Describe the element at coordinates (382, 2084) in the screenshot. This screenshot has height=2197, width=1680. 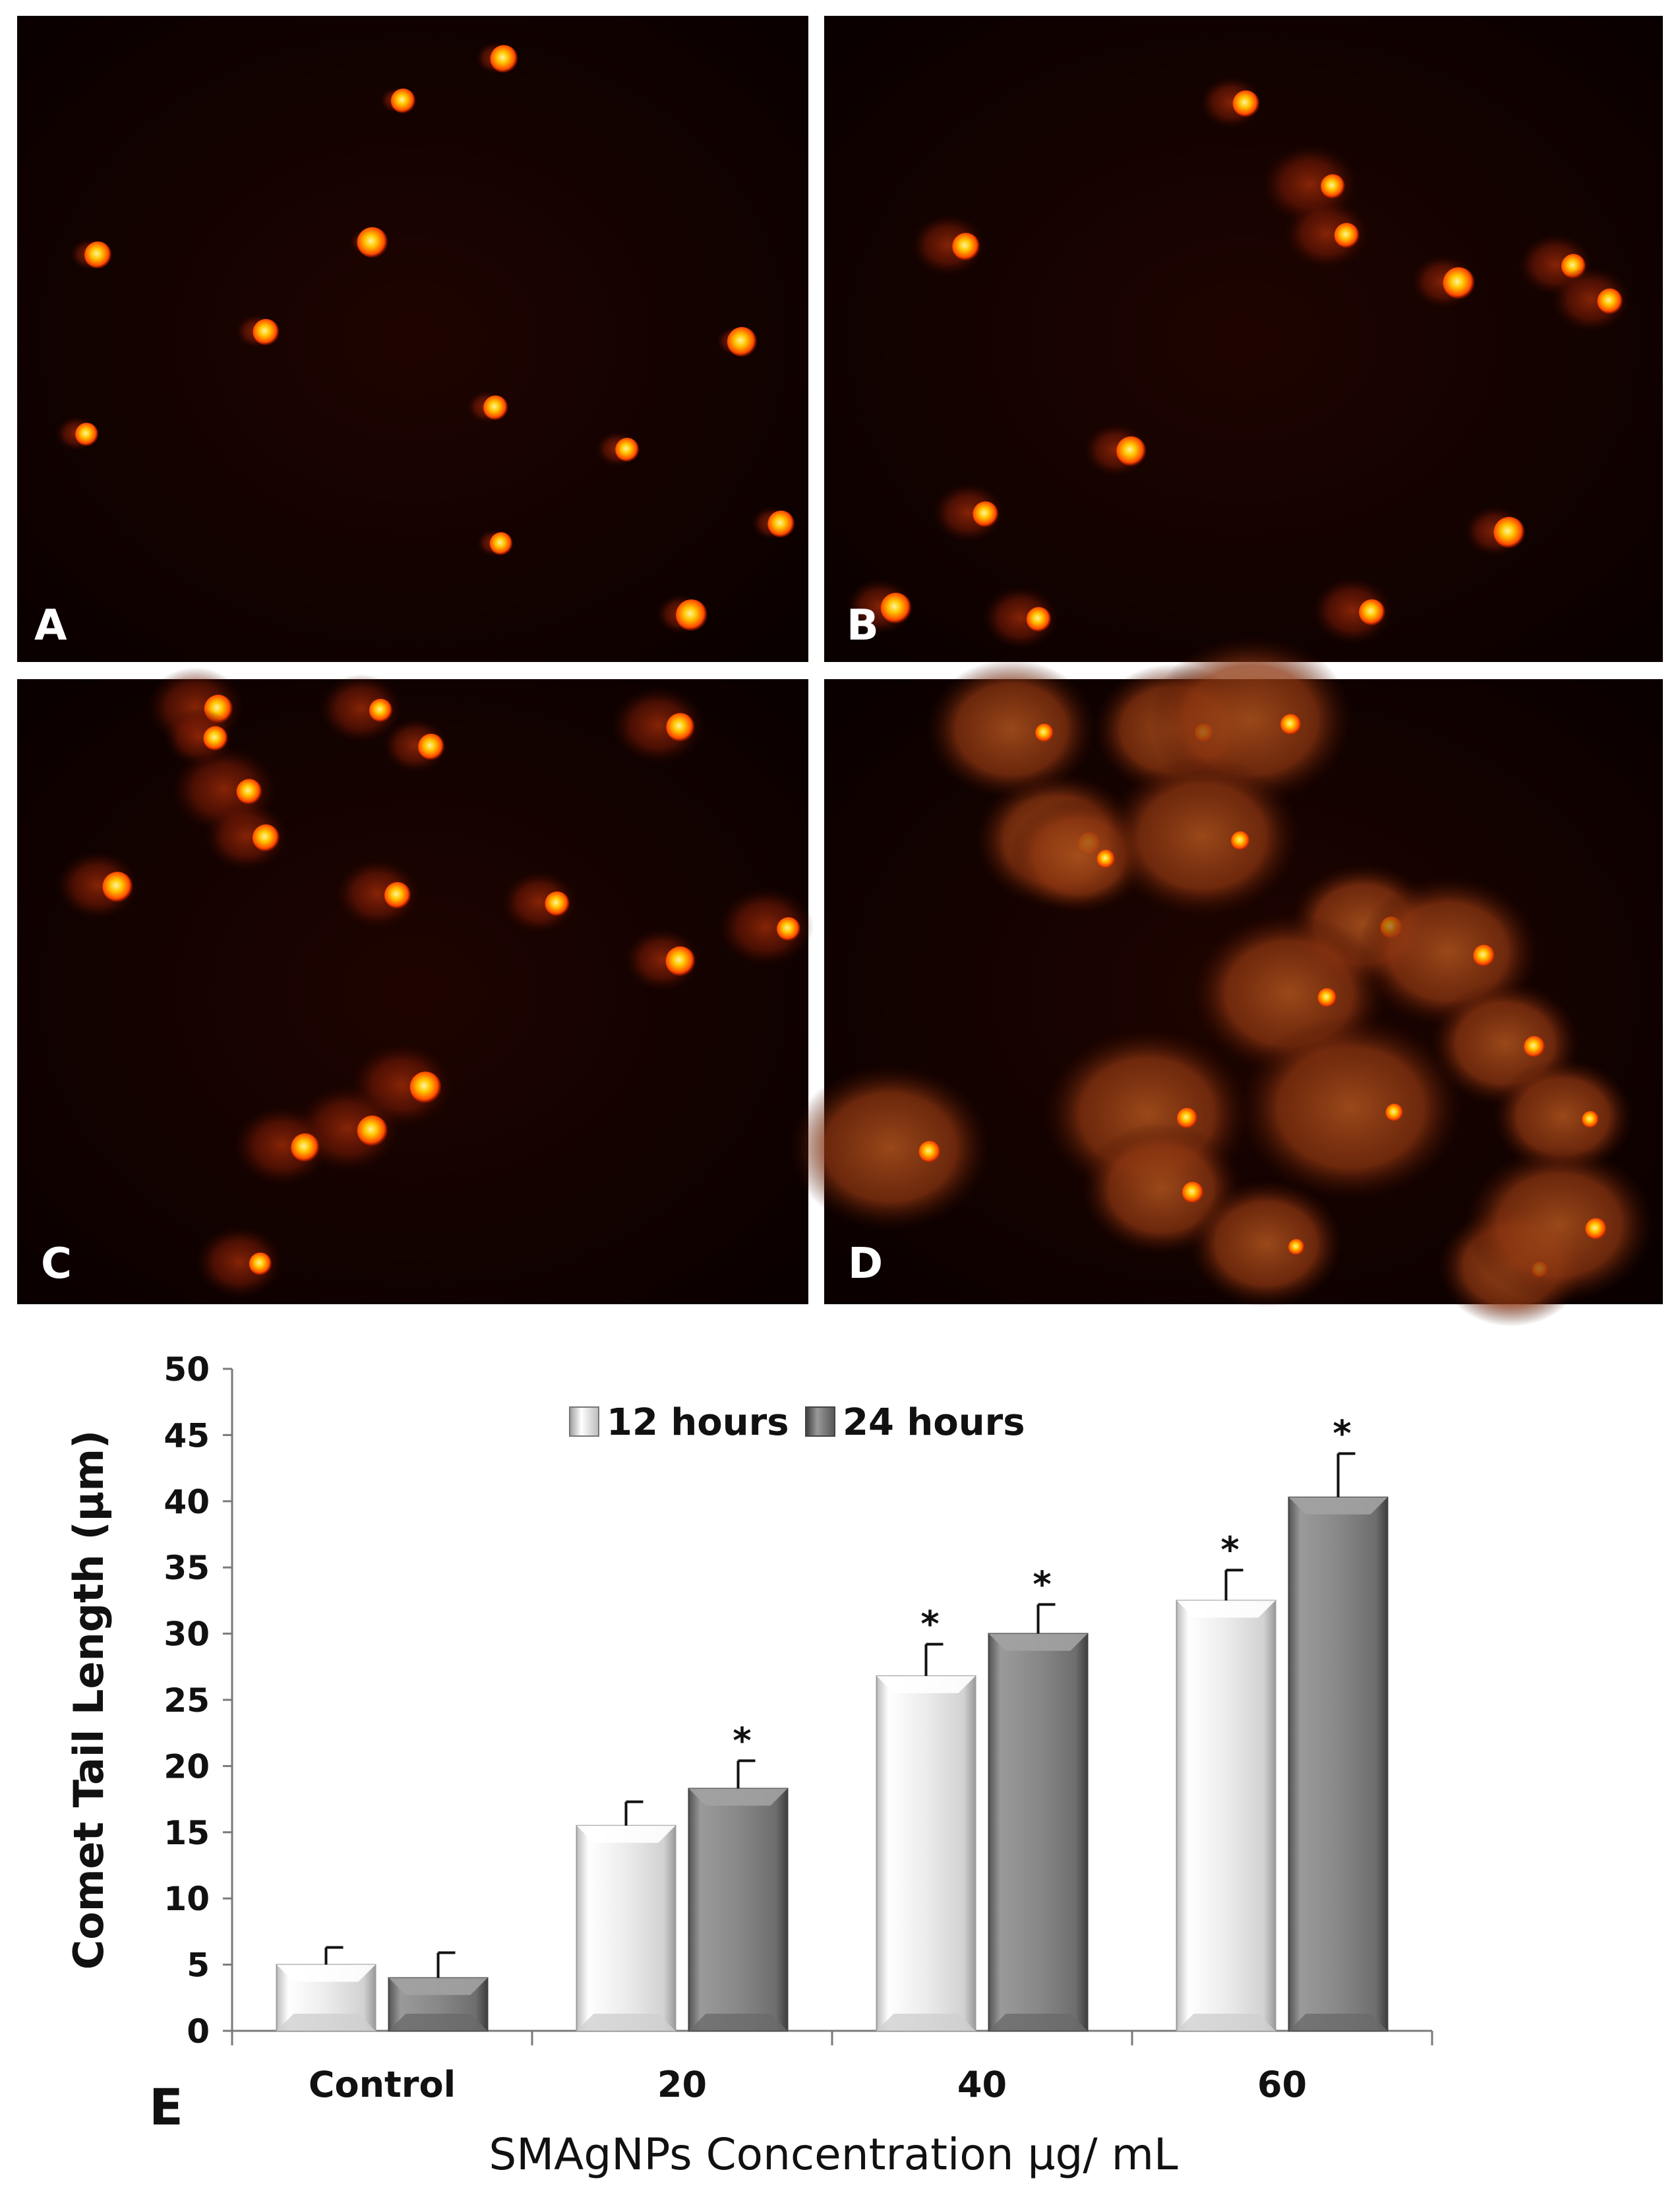
I see `x-tick-label: Control` at that location.